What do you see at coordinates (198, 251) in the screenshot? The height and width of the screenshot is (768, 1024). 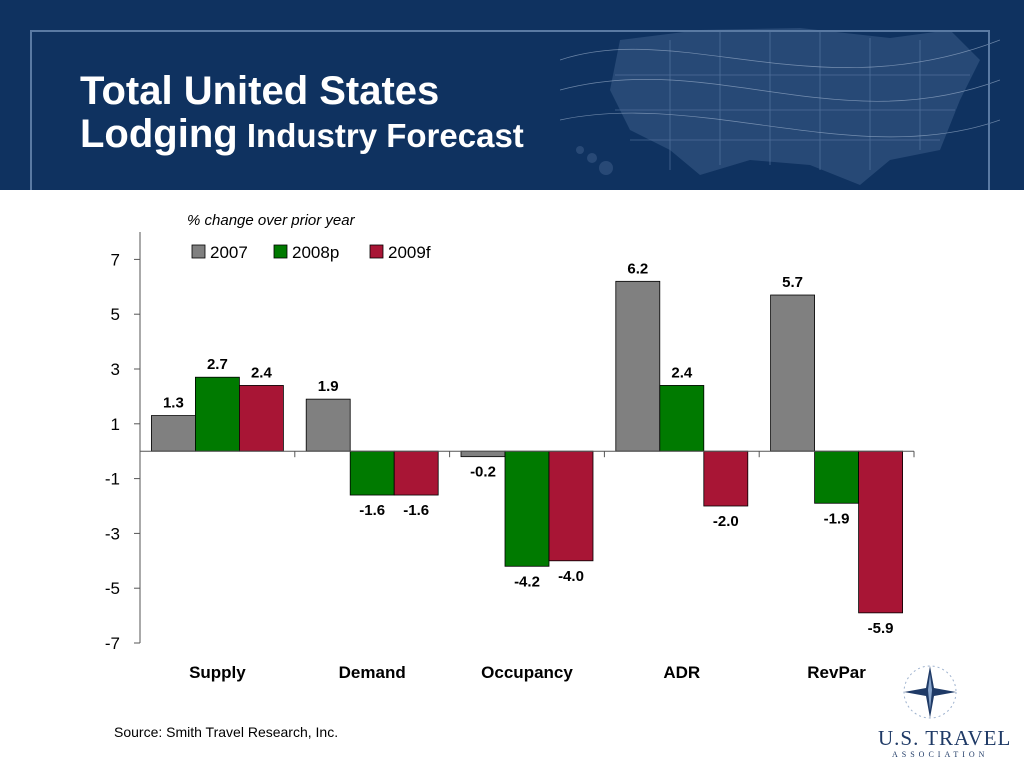 I see `legend-swatch-2007` at bounding box center [198, 251].